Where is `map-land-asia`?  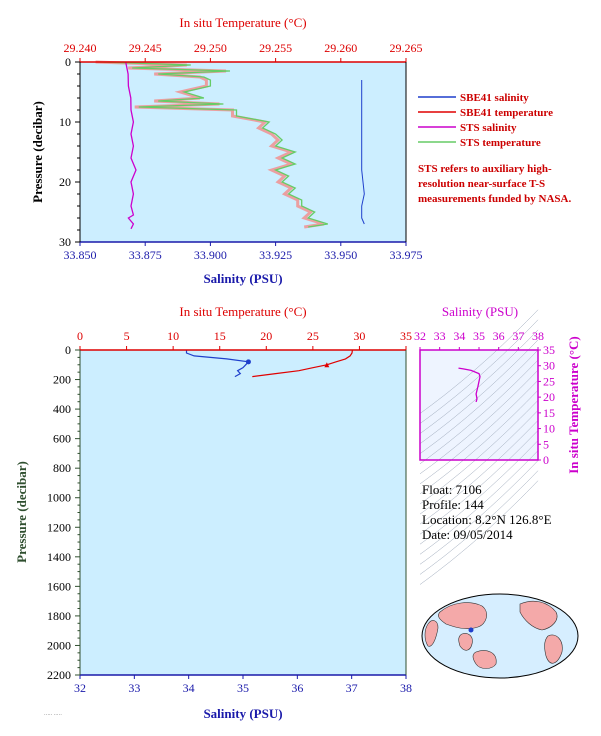
map-land-asia is located at coordinates (462, 615).